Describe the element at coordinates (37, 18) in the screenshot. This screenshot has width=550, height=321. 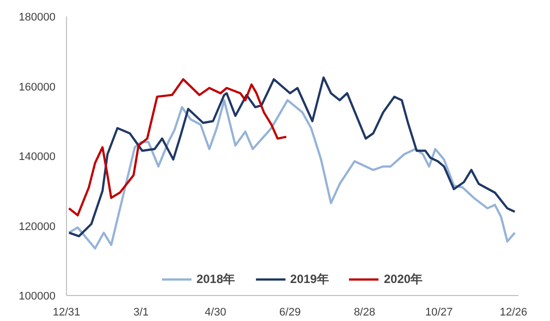
I see `y-tick-label: 180000` at that location.